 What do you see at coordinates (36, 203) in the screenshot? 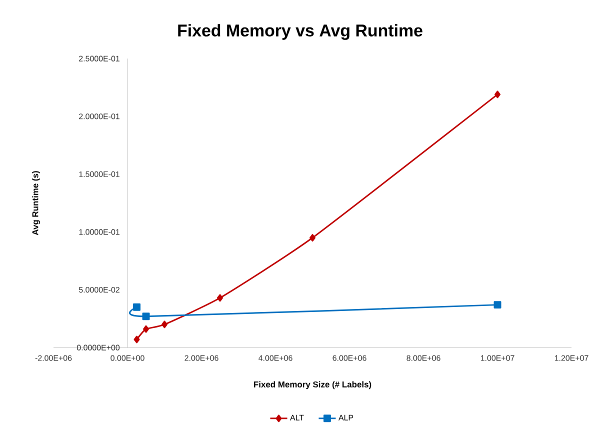
I see `y-axis-title: Avg Runtime (s)` at bounding box center [36, 203].